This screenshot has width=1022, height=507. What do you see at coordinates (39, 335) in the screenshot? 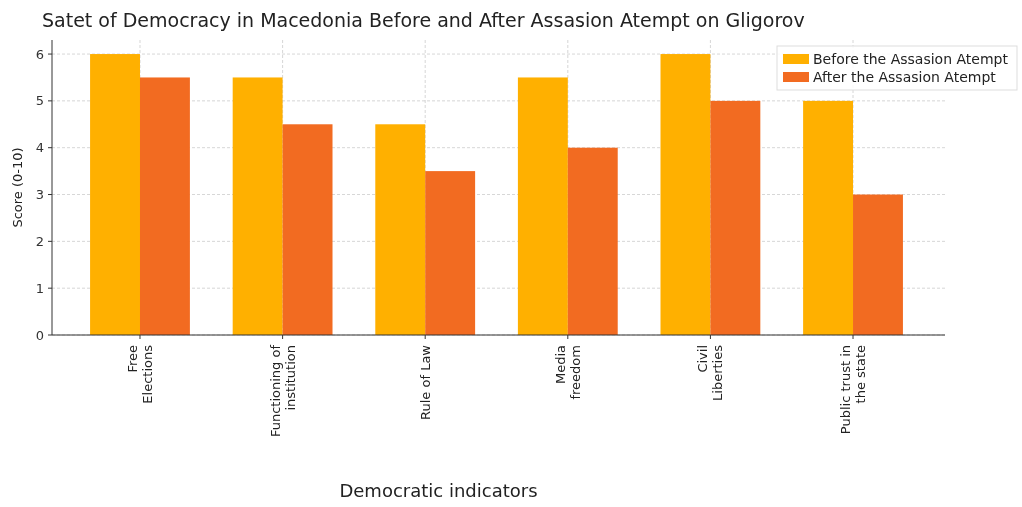
I see `y-tick-label: 0` at bounding box center [39, 335].